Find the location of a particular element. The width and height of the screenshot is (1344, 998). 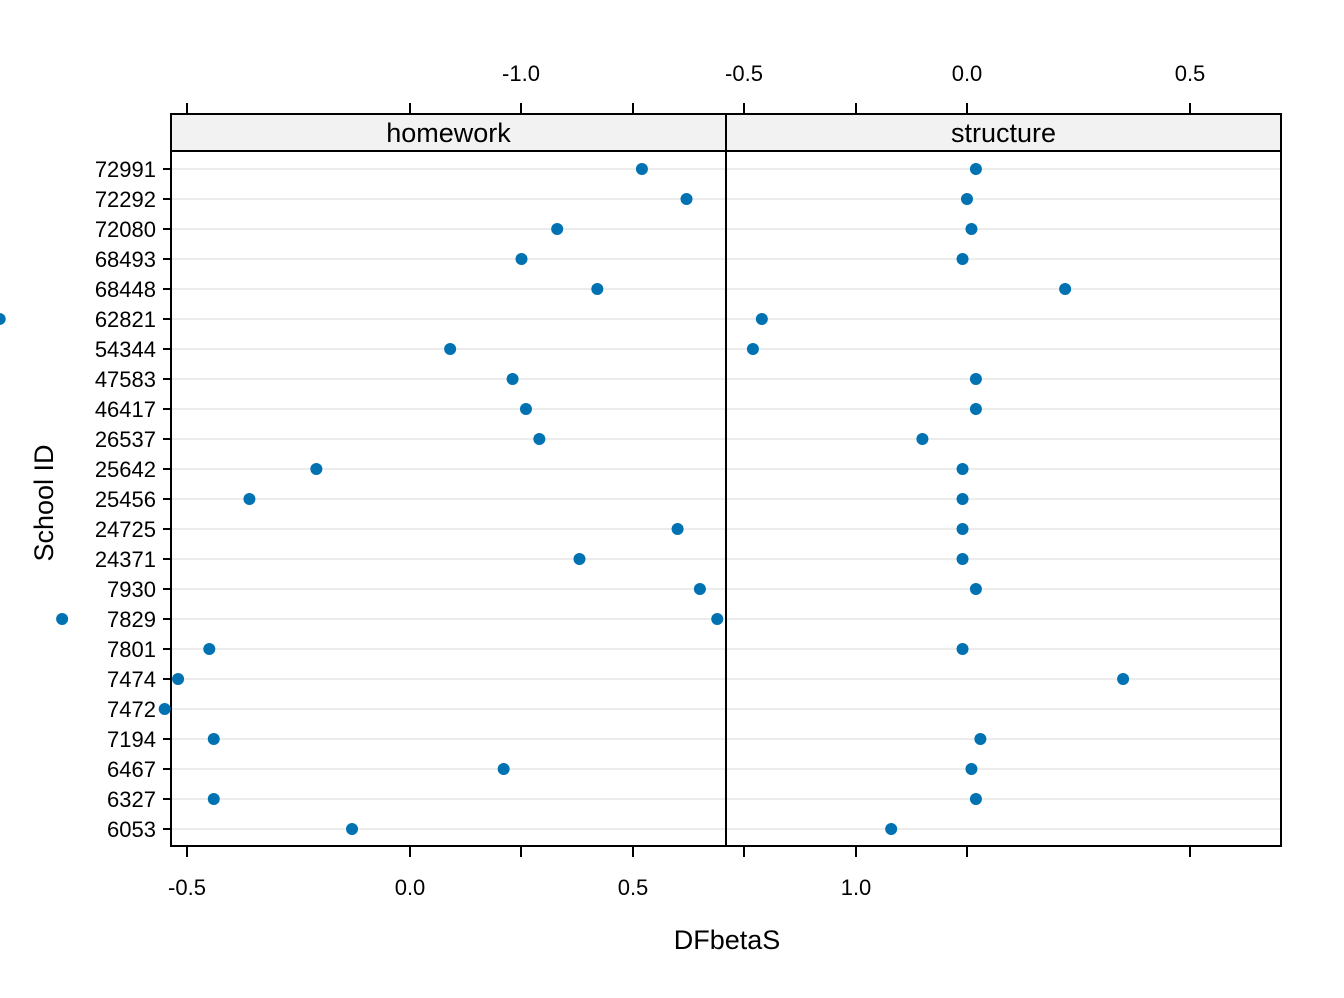

y-tick-label: 7801 is located at coordinates (131, 649).